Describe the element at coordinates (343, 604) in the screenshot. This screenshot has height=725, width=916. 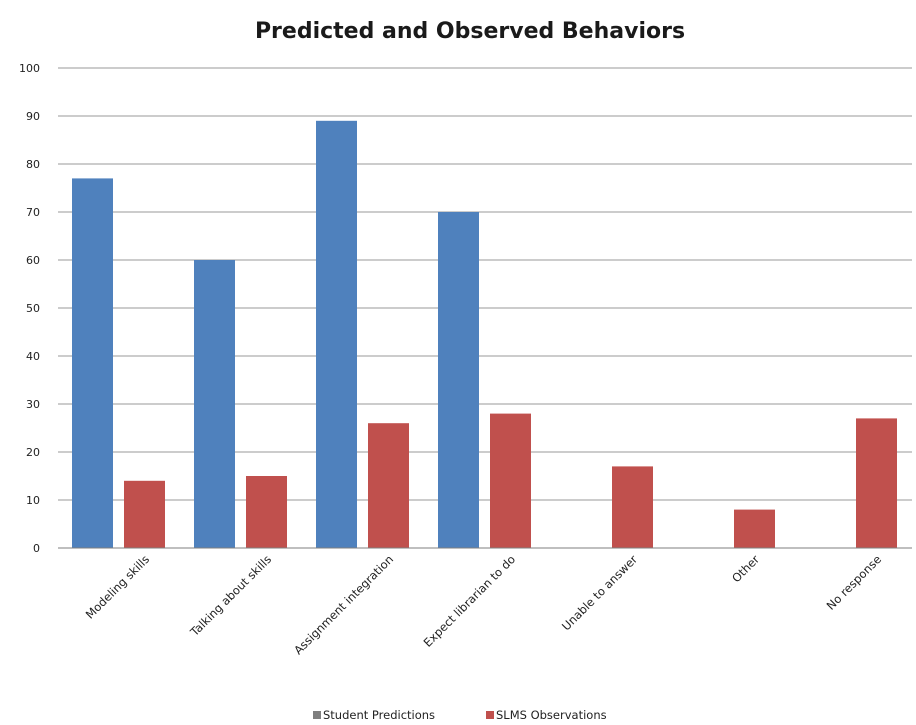
I see `x-category-label: Assignment integration` at that location.